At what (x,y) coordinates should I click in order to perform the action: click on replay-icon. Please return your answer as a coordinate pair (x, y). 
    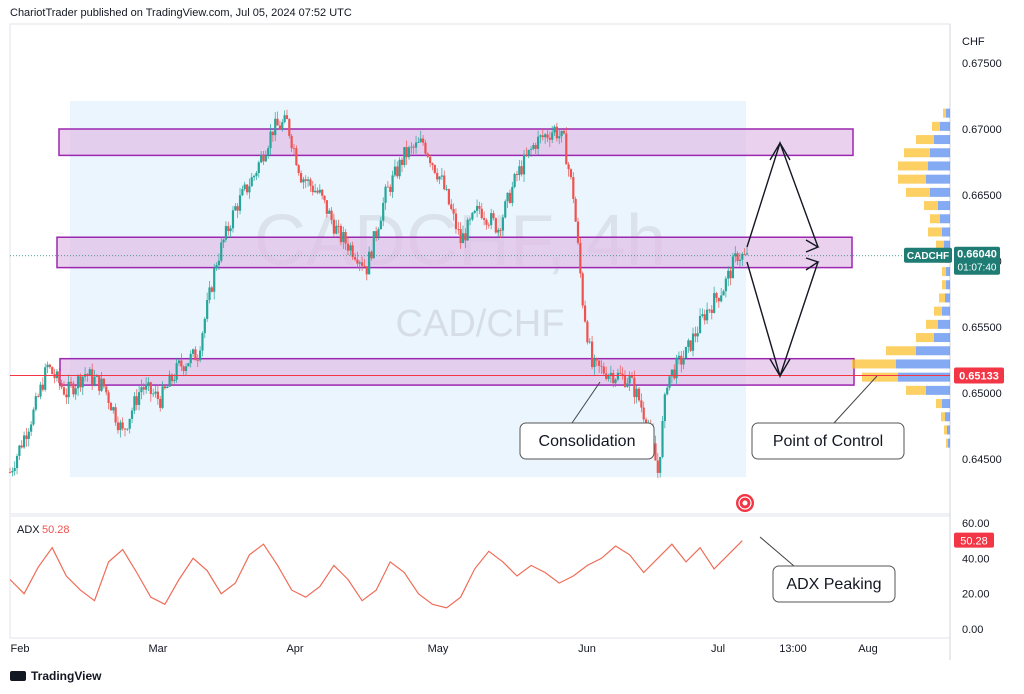
    Looking at the image, I should click on (745, 503).